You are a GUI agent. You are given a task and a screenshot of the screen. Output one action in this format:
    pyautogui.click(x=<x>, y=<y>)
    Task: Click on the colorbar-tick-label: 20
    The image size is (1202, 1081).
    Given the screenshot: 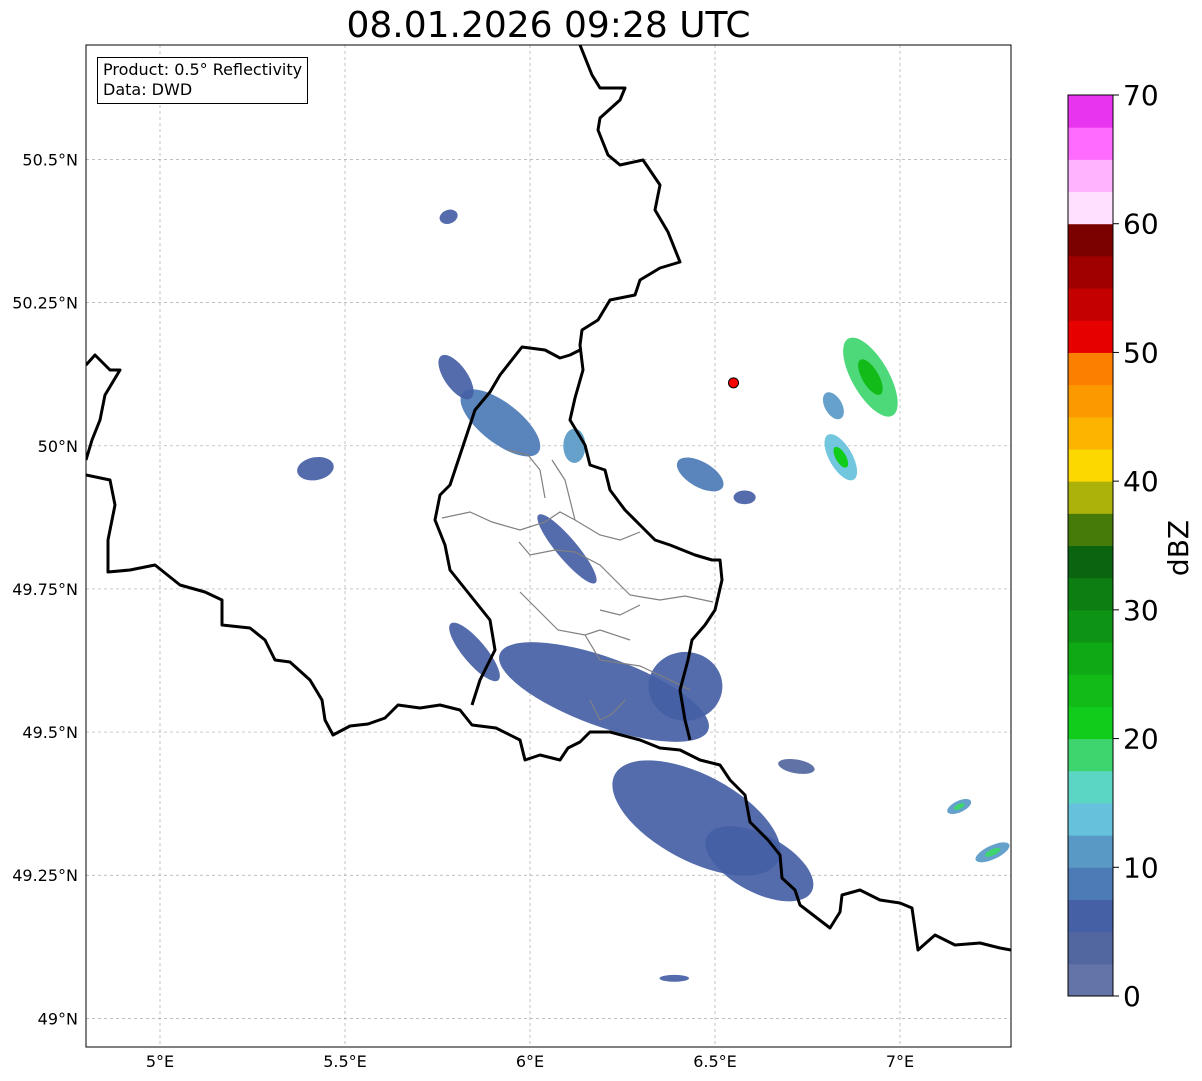 What is the action you would take?
    pyautogui.click(x=1141, y=739)
    